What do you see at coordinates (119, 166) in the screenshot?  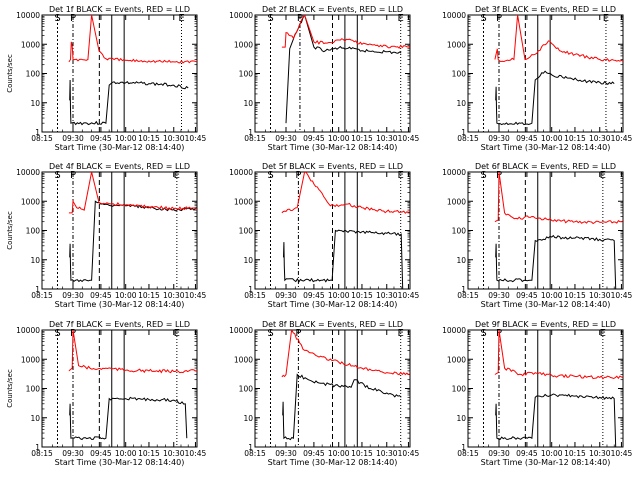 I see `panel-title: Det 4f BLACK = Events, RED = LLD` at bounding box center [119, 166].